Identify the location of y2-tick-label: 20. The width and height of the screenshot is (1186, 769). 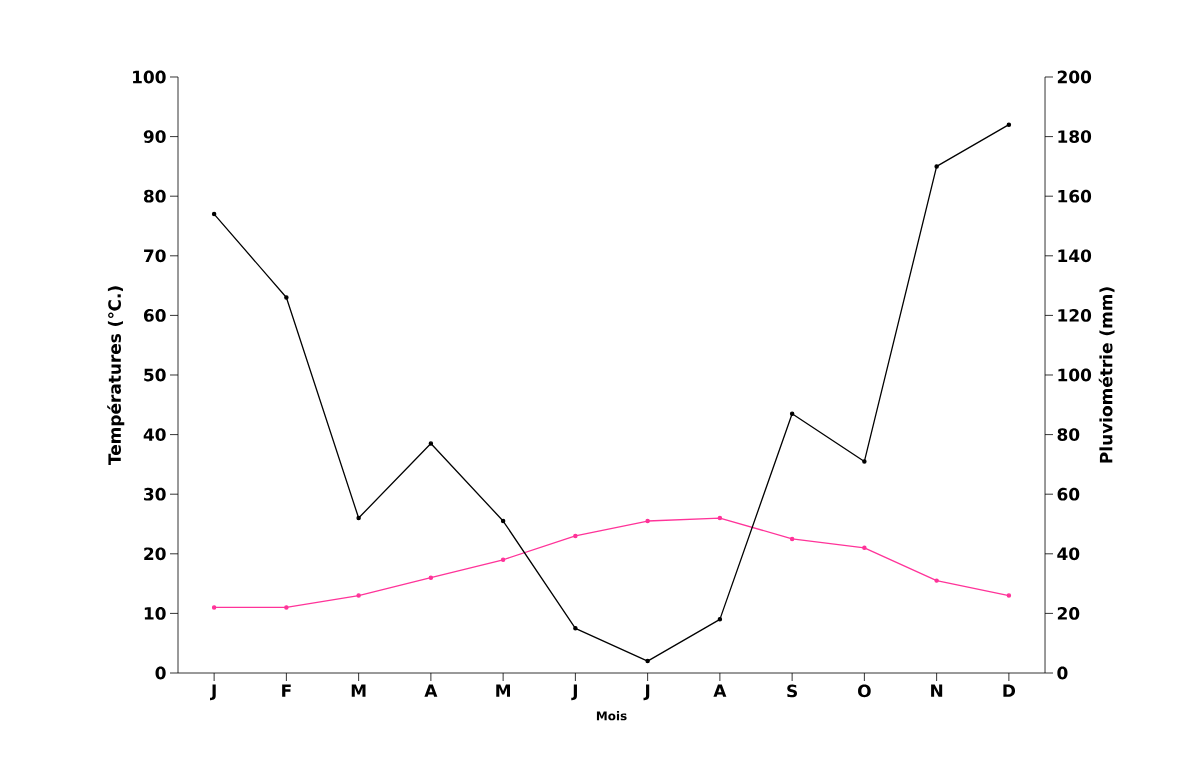
(1068, 613).